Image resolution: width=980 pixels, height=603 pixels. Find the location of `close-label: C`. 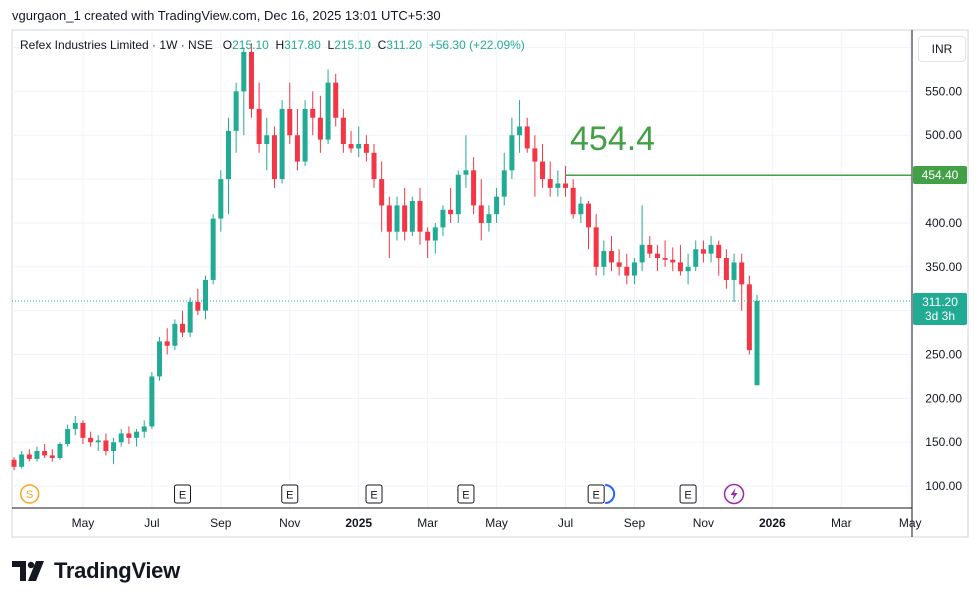

close-label: C is located at coordinates (382, 45).